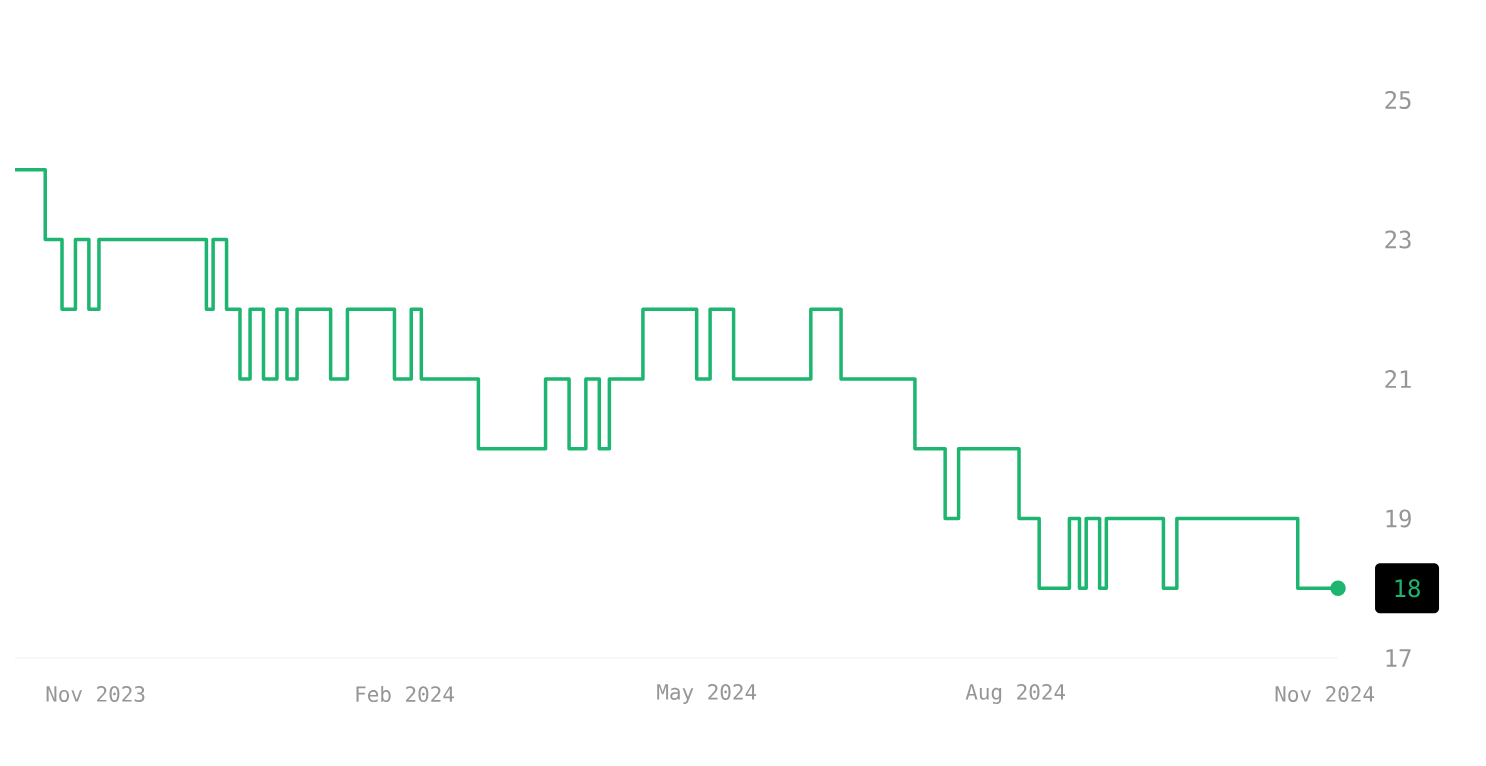 The width and height of the screenshot is (1486, 766). What do you see at coordinates (1398, 379) in the screenshot?
I see `y-tick-label: 21` at bounding box center [1398, 379].